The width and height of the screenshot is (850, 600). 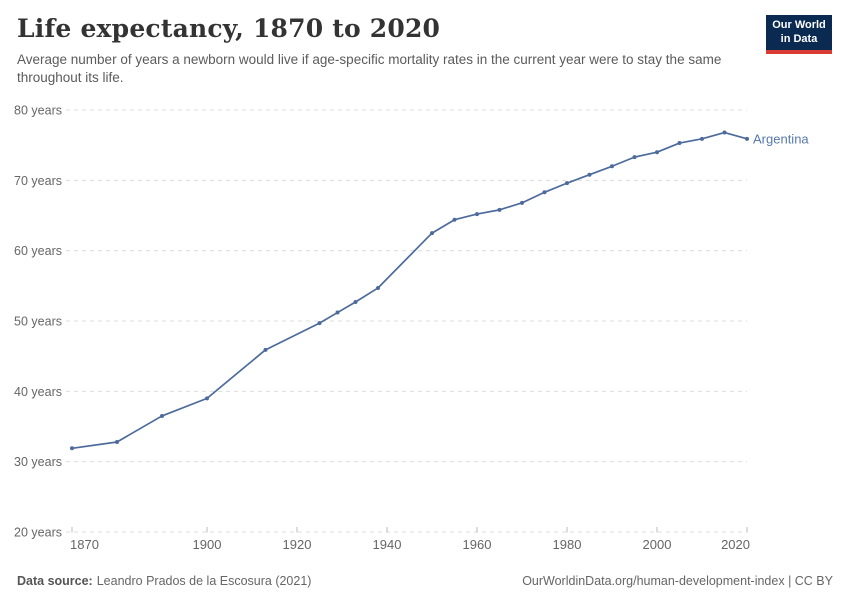 I want to click on y-axis-label-80: 80 years, so click(x=38, y=111).